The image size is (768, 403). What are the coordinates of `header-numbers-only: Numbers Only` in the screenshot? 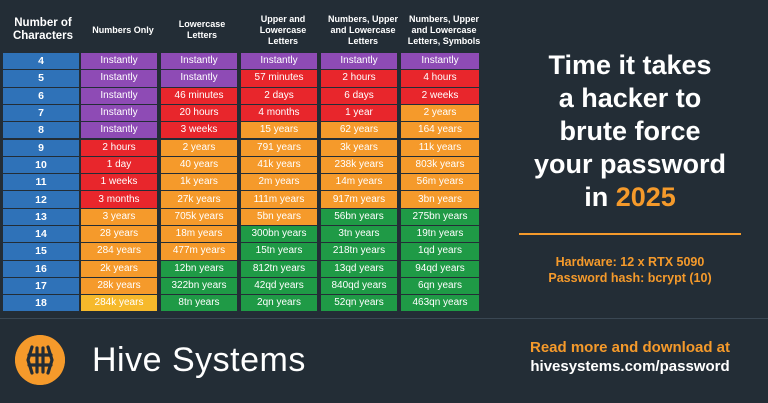 It's located at (123, 29).